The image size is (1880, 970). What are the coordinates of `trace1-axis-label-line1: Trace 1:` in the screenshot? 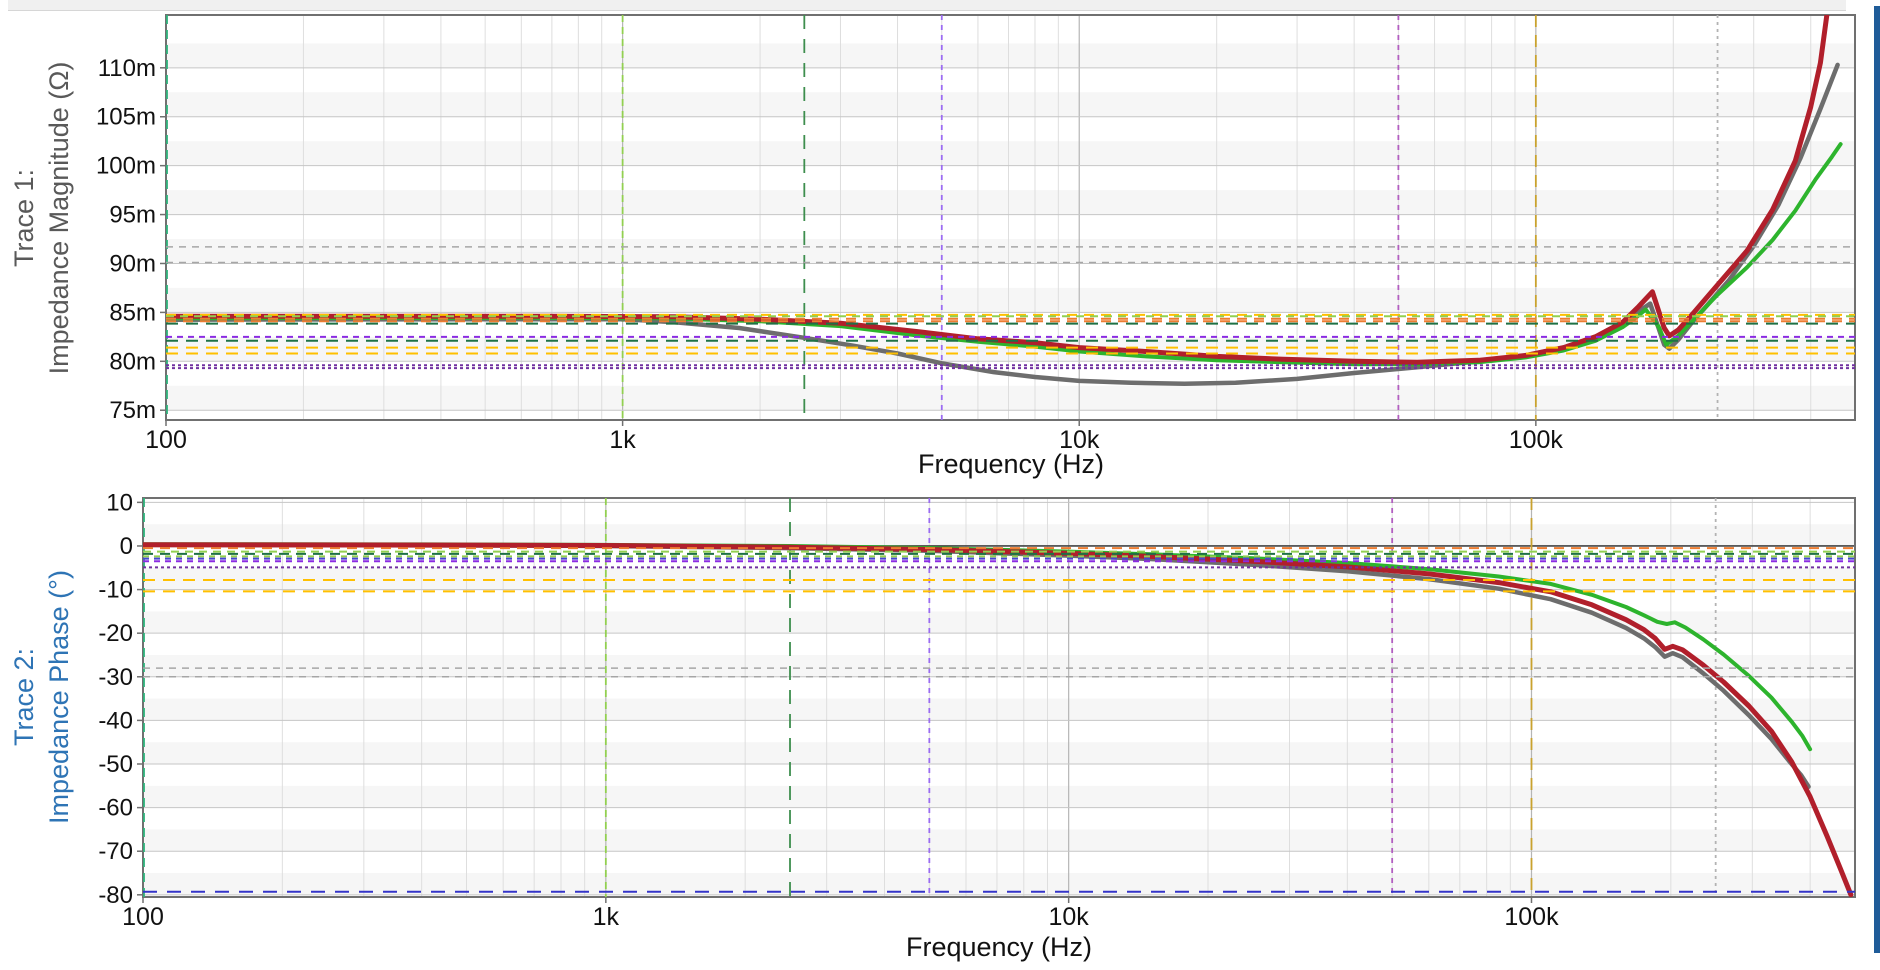 It's located at (24, 218).